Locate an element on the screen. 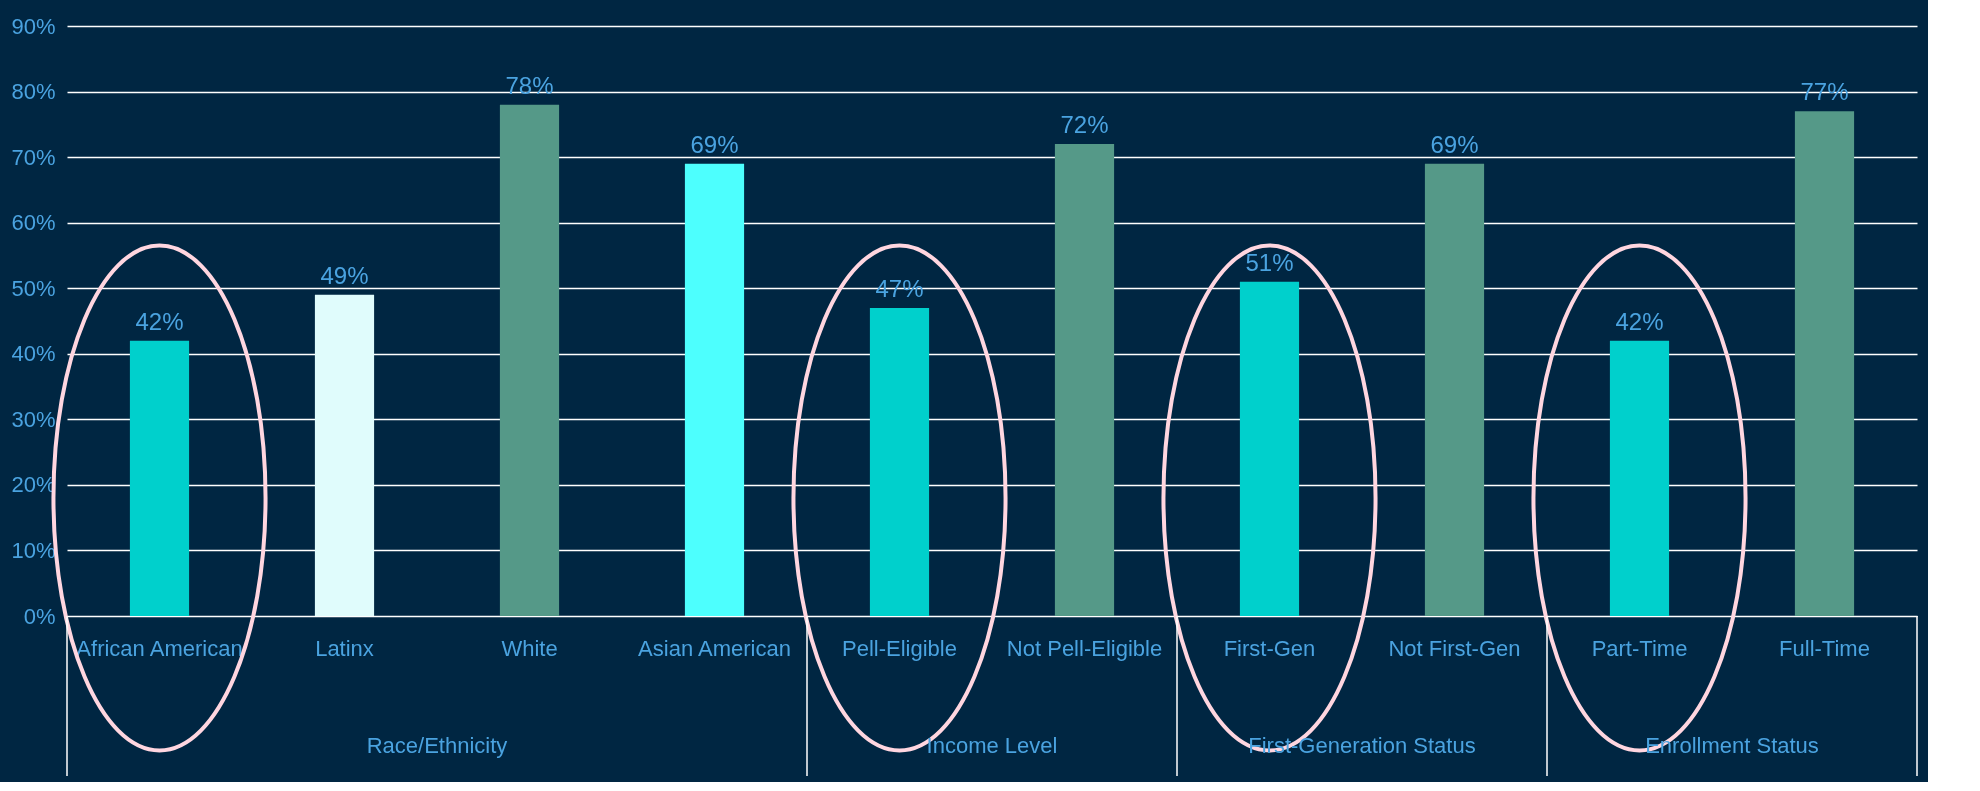 Image resolution: width=1980 pixels, height=791 pixels. data-label: 49% is located at coordinates (344, 275).